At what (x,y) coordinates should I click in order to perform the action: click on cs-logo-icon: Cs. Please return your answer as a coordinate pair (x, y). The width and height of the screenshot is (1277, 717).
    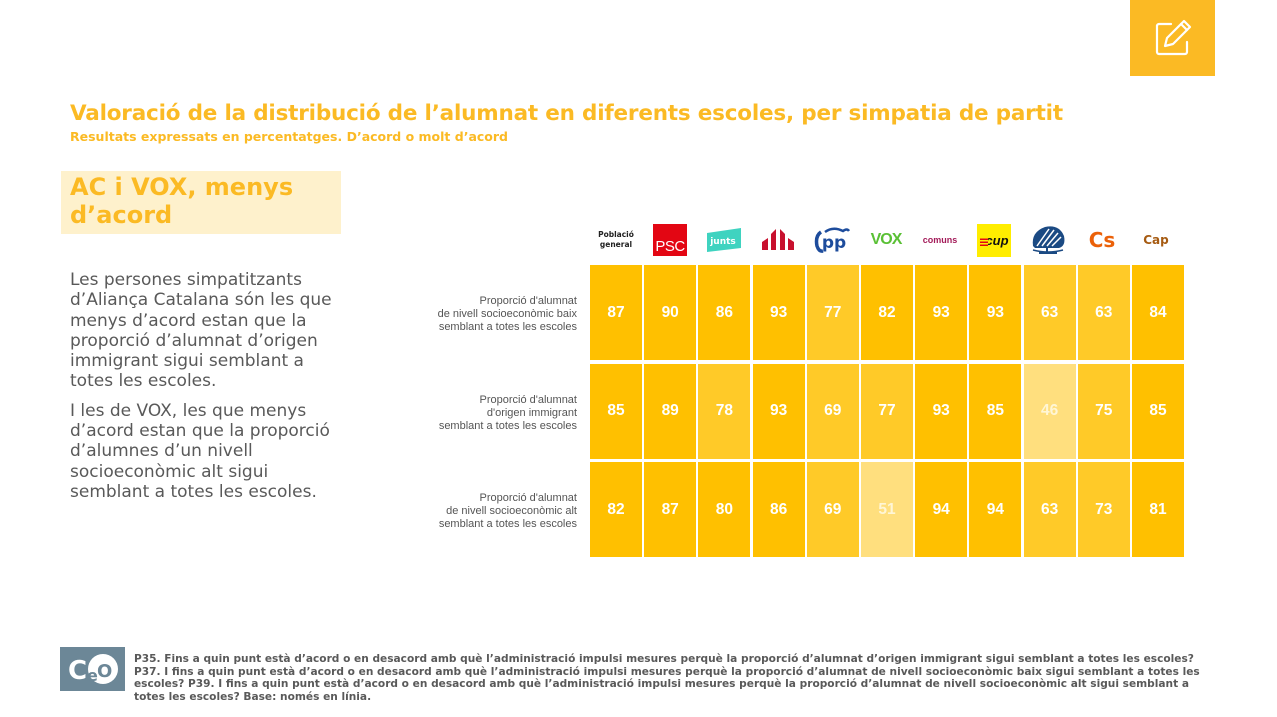
    Looking at the image, I should click on (1102, 240).